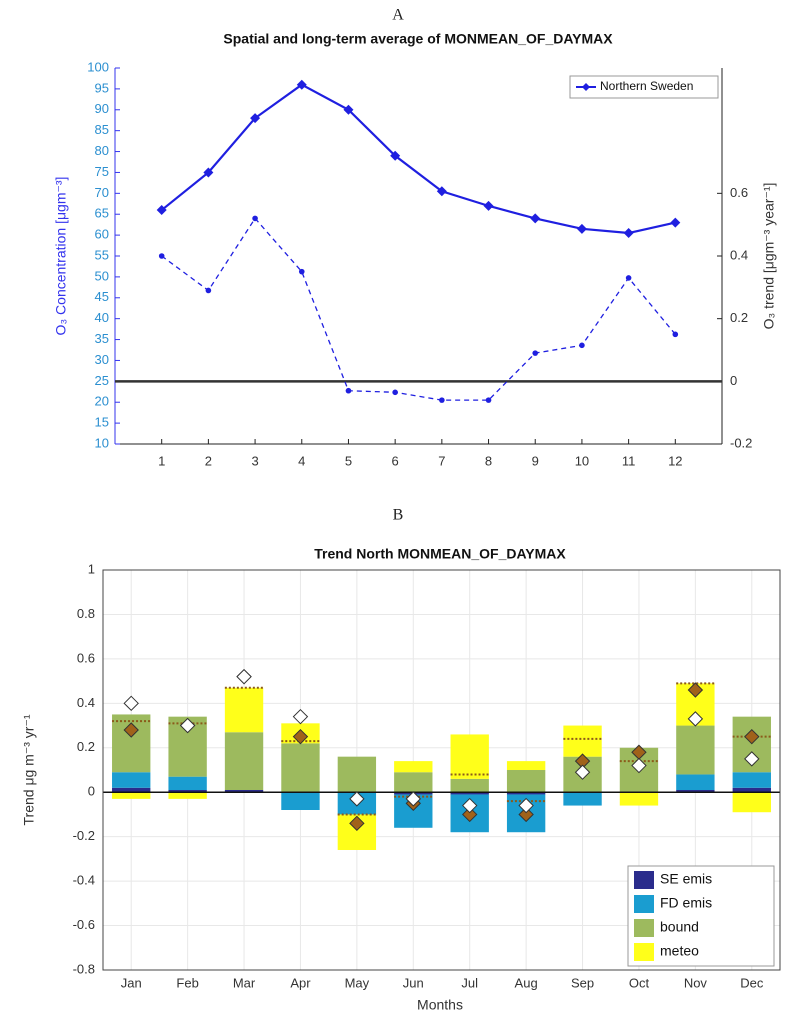 Image resolution: width=796 pixels, height=1016 pixels. I want to click on y-tick-label: 50, so click(102, 275).